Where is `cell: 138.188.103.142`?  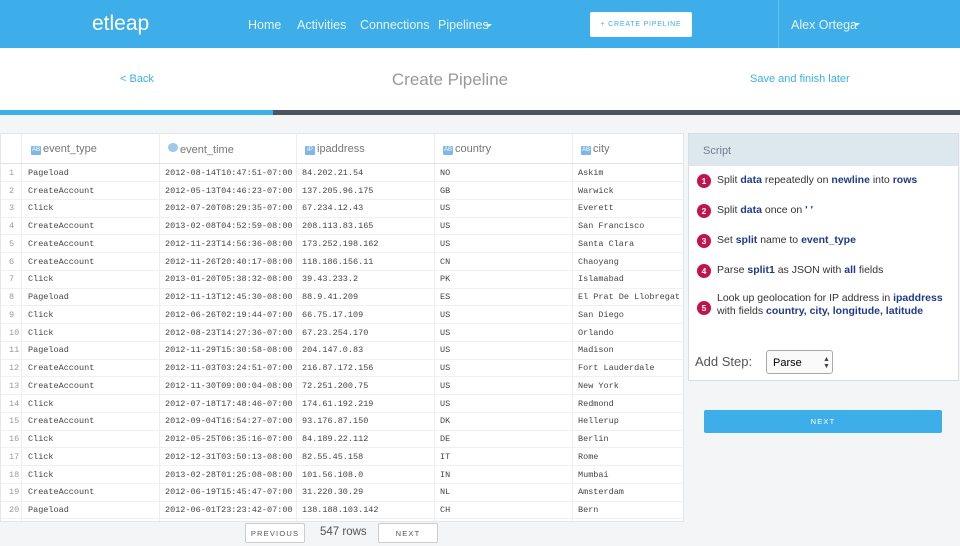
cell: 138.188.103.142 is located at coordinates (340, 510).